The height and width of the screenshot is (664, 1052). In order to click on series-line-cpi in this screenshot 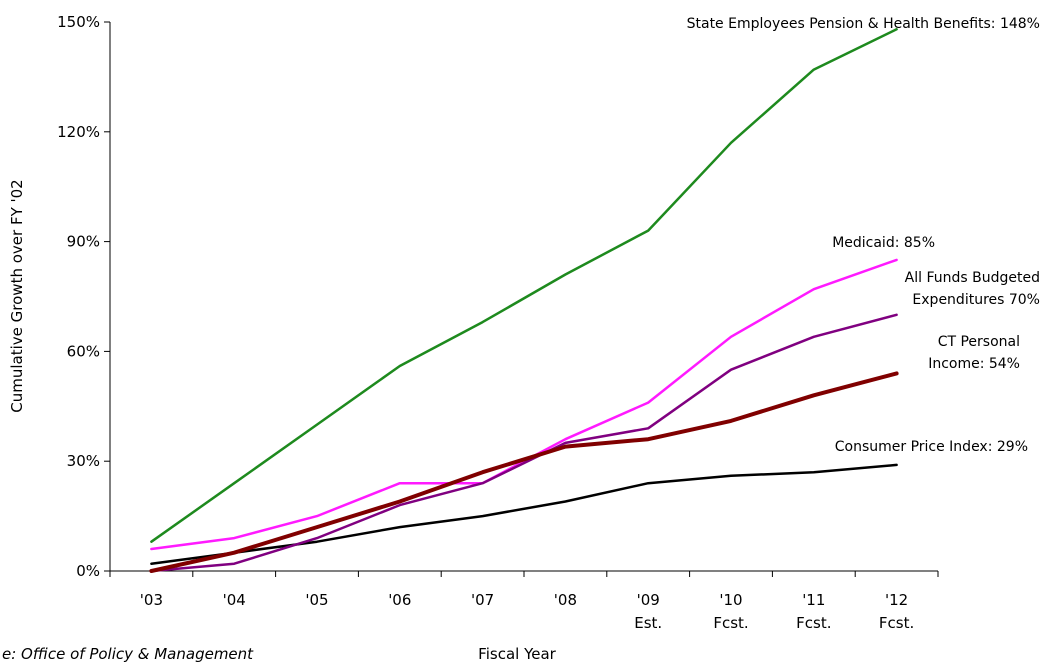, I will do `click(524, 514)`.